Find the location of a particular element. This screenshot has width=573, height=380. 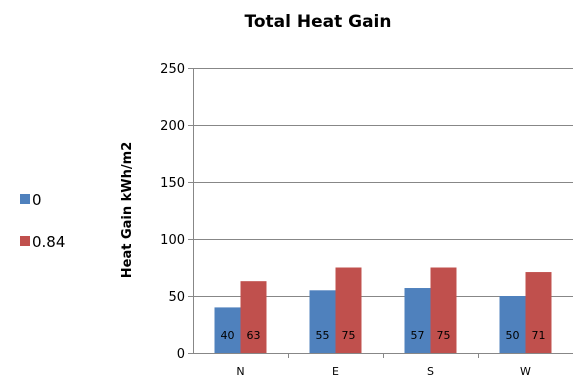

y-tick-label: 200 is located at coordinates (172, 126).